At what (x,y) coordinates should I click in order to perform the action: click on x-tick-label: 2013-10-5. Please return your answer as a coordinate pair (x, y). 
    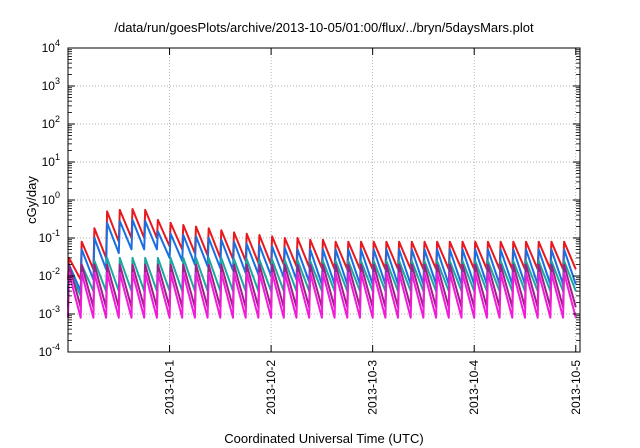
    Looking at the image, I should click on (576, 387).